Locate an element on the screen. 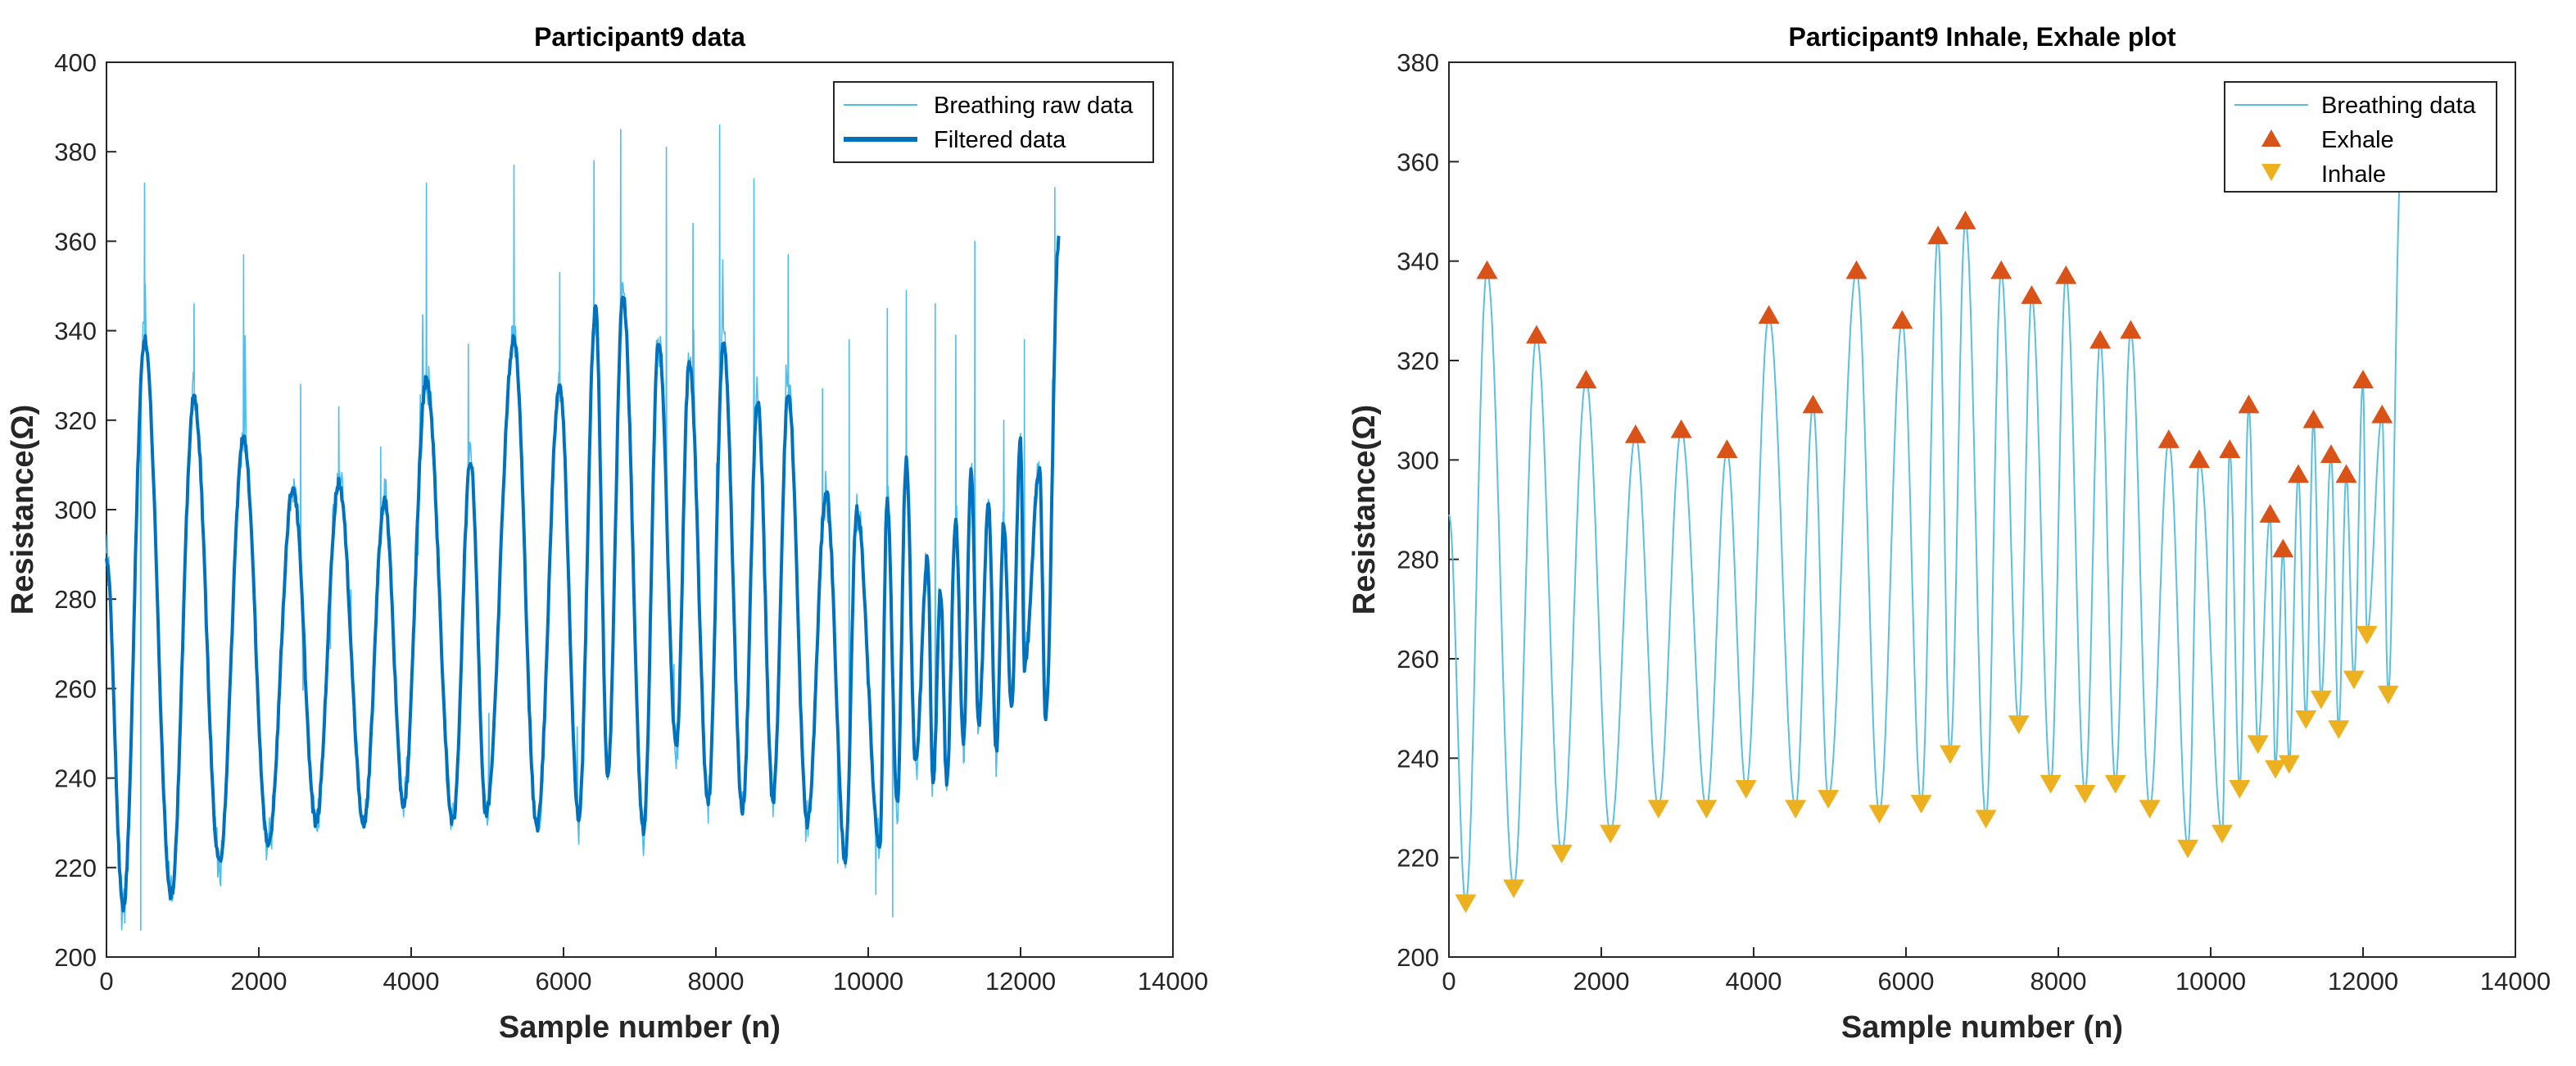  chart1-y-tick-label: 220 is located at coordinates (75, 868).